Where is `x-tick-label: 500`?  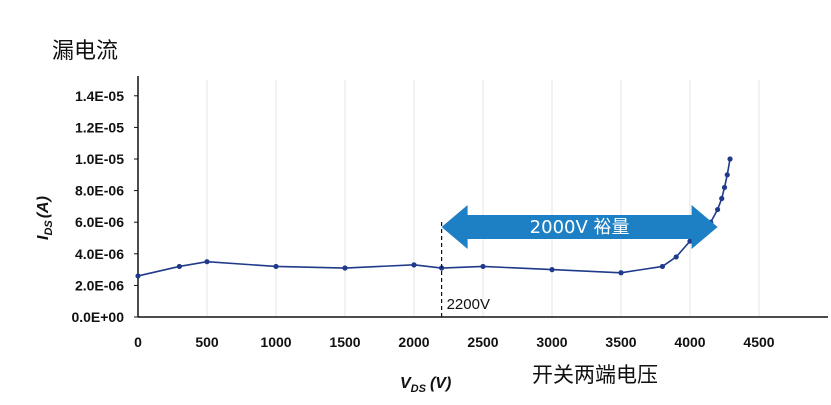 x-tick-label: 500 is located at coordinates (207, 342).